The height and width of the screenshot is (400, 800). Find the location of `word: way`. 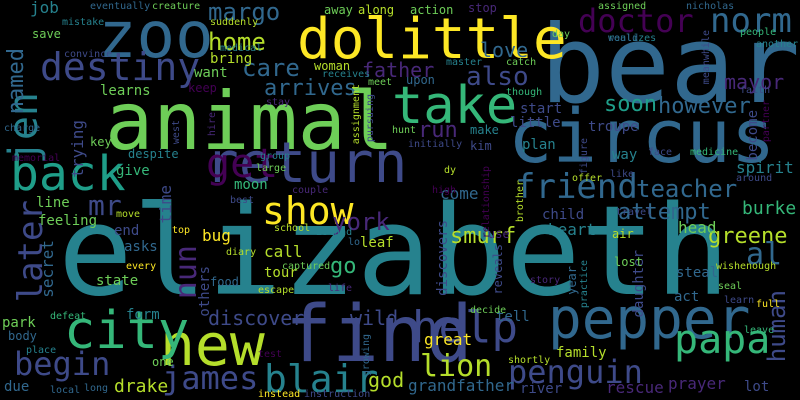

word: way is located at coordinates (625, 155).